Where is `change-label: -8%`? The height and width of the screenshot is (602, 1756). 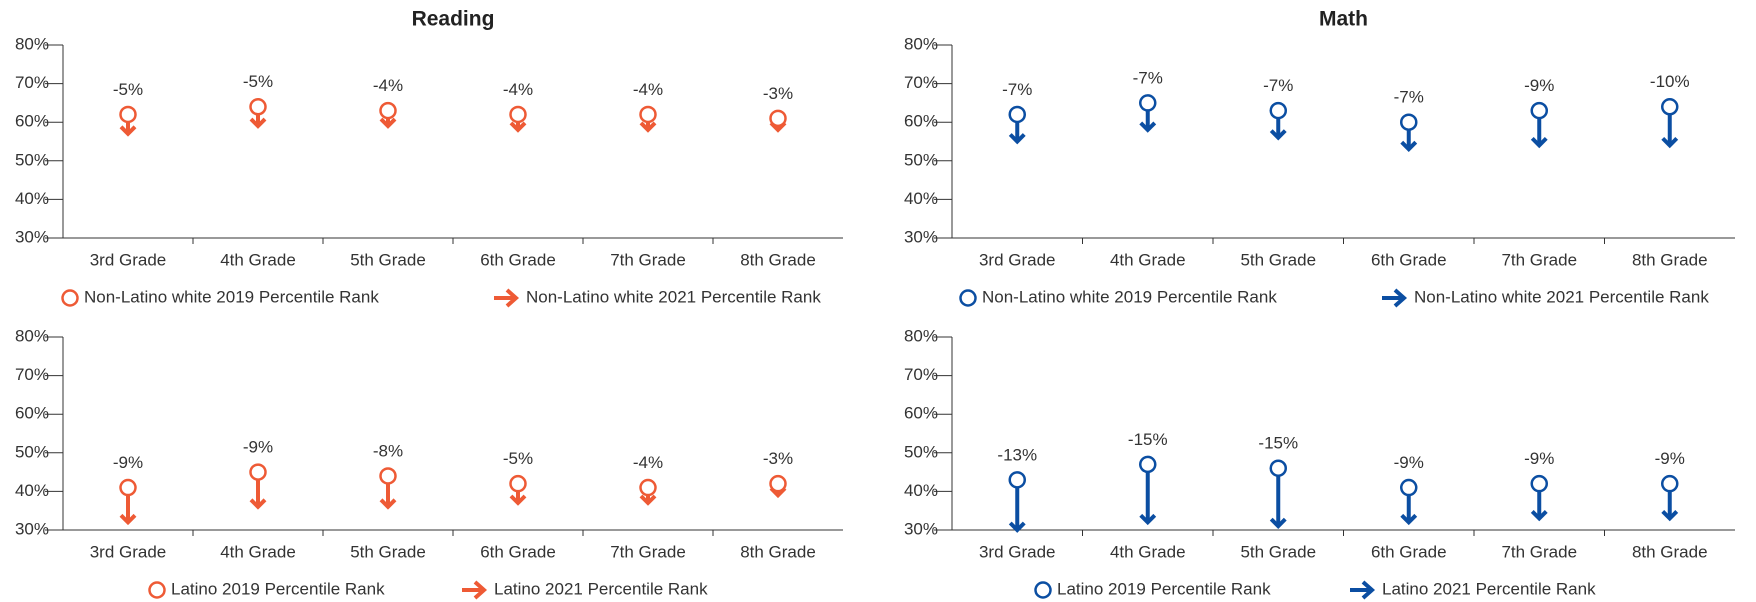 change-label: -8% is located at coordinates (388, 450).